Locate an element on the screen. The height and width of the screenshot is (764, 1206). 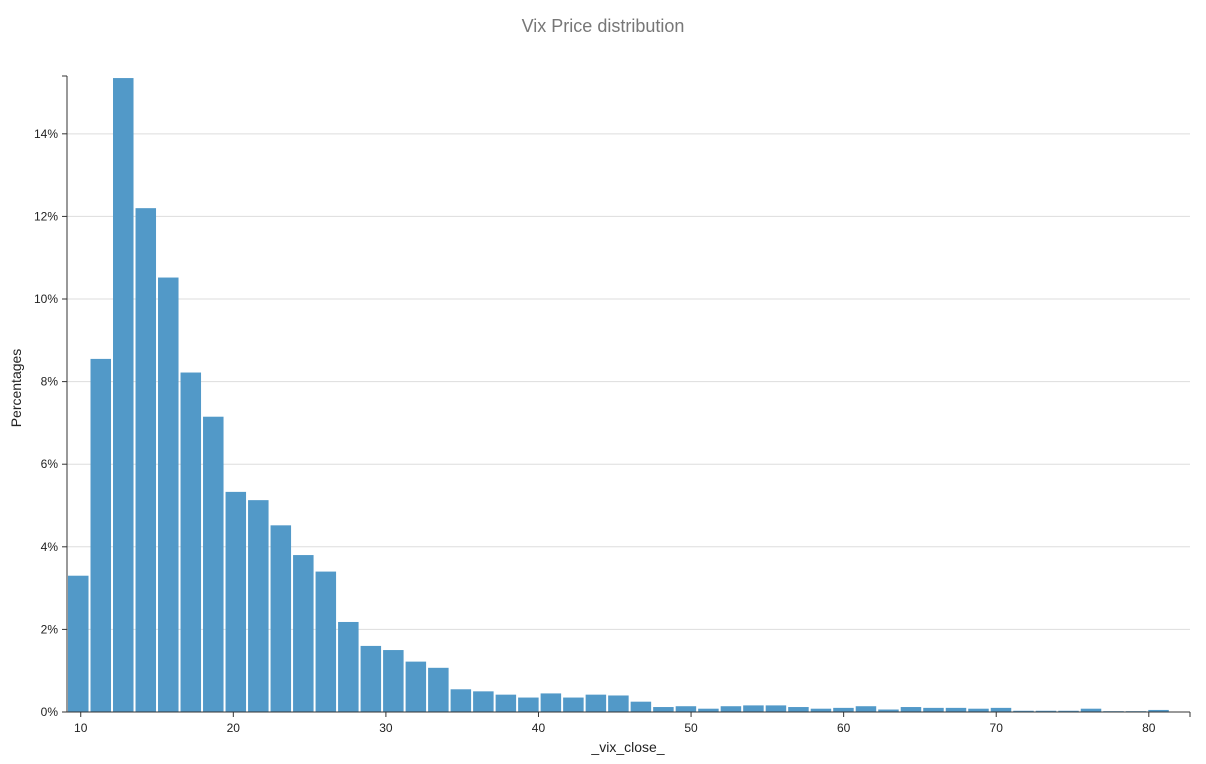
y-tick-label: 2% is located at coordinates (50, 629).